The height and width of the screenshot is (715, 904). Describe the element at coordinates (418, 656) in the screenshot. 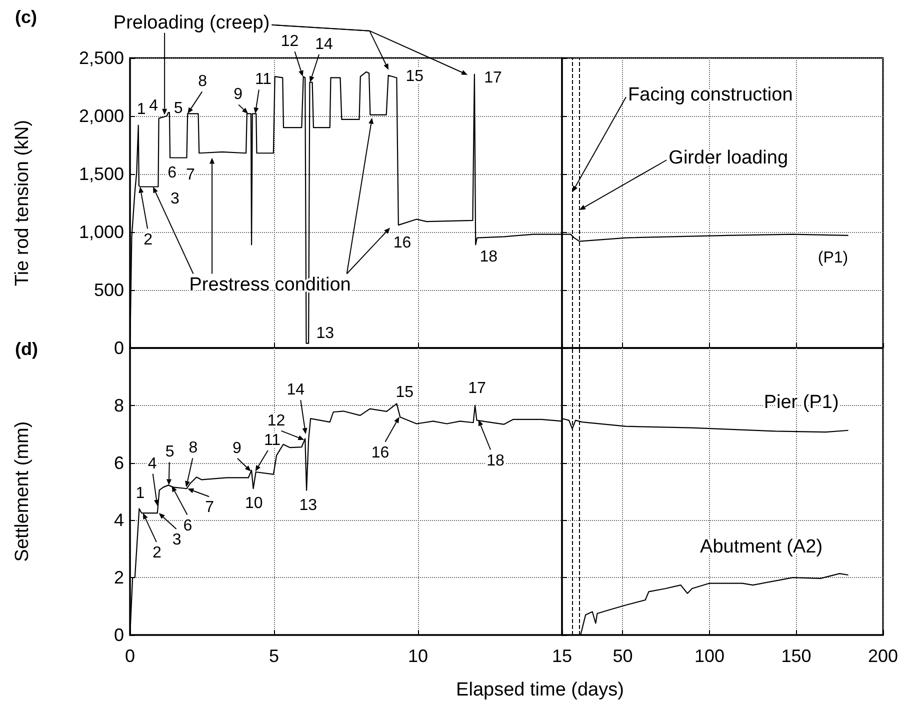

I see `x-tick-label: 10` at that location.